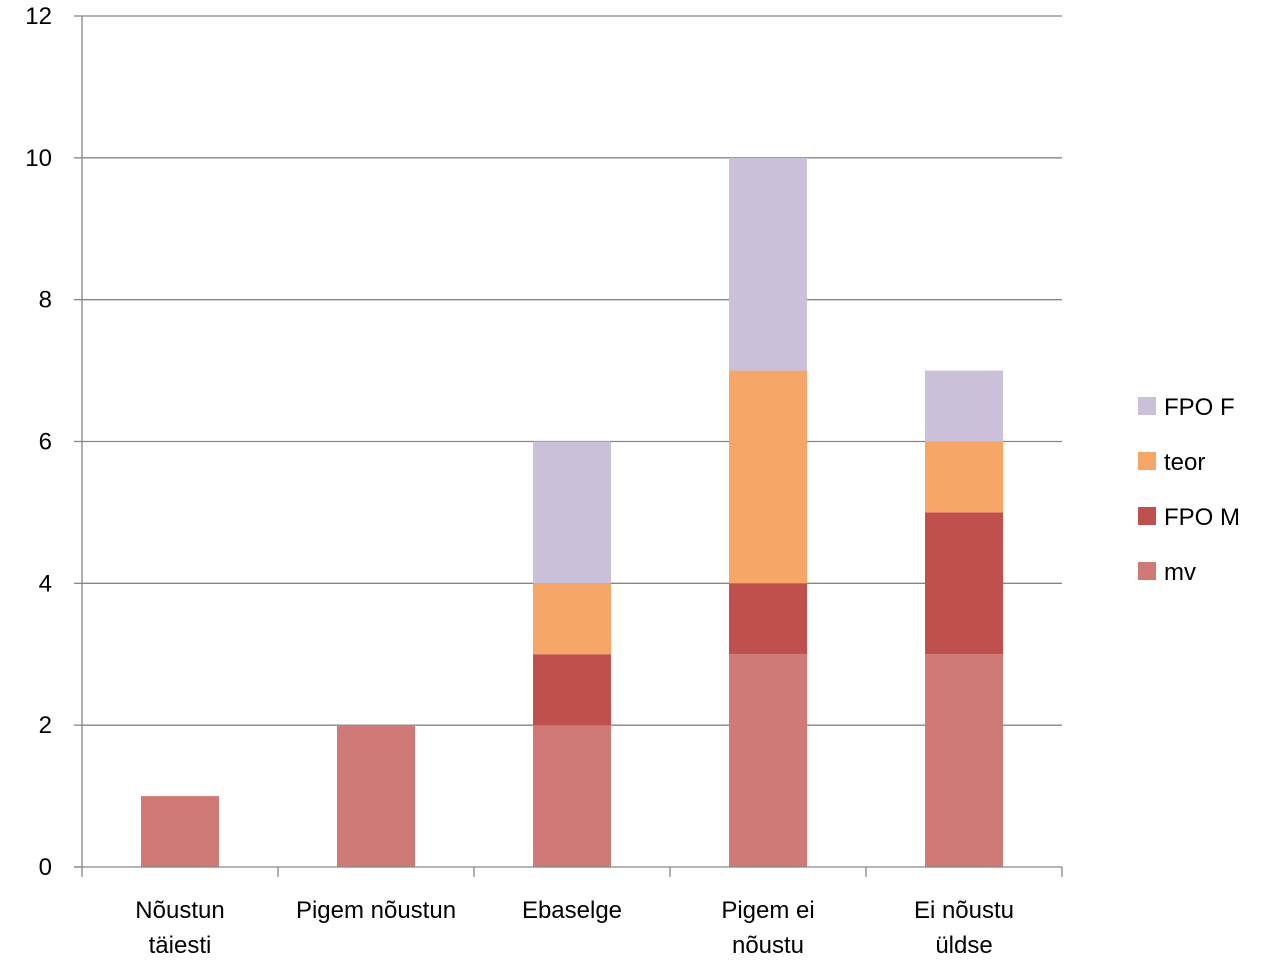 This screenshot has width=1271, height=969. What do you see at coordinates (1147, 406) in the screenshot?
I see `legend-swatch-fpo-f` at bounding box center [1147, 406].